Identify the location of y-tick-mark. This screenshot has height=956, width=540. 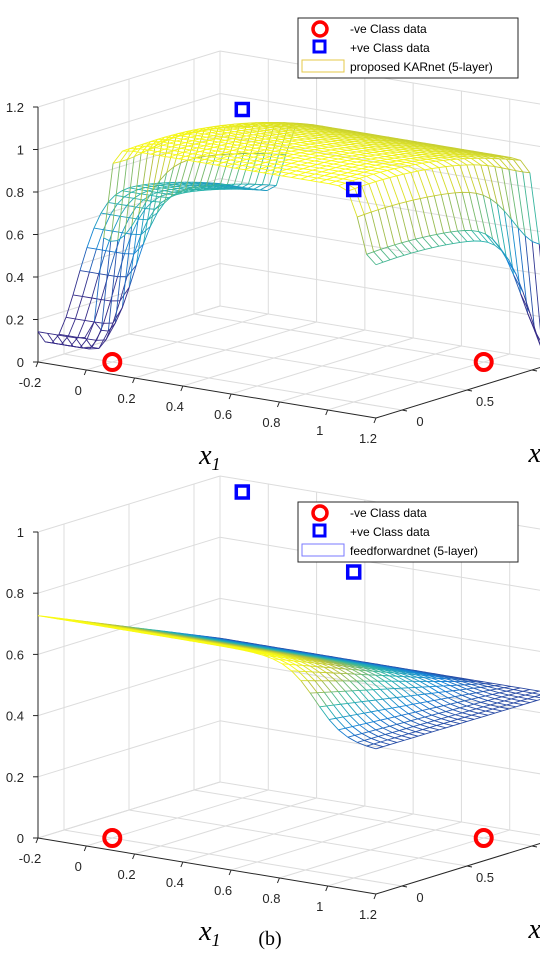
(534, 846).